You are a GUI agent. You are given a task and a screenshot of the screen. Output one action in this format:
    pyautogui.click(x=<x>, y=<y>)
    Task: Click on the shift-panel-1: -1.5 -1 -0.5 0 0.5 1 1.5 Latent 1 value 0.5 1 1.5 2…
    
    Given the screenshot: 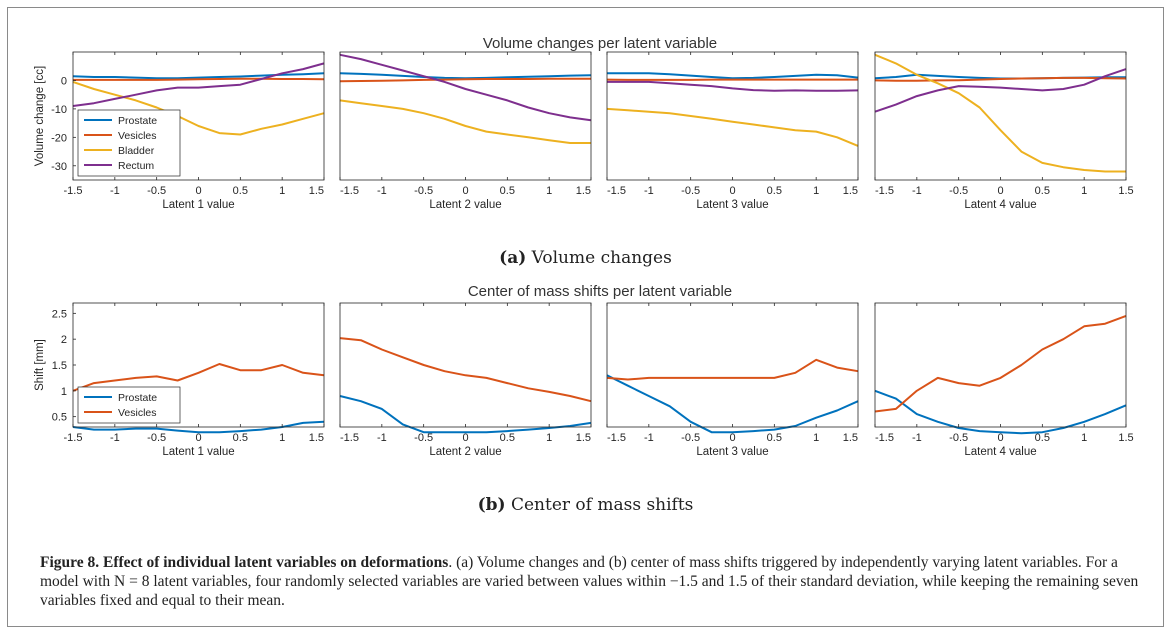 What is the action you would take?
    pyautogui.click(x=179, y=380)
    